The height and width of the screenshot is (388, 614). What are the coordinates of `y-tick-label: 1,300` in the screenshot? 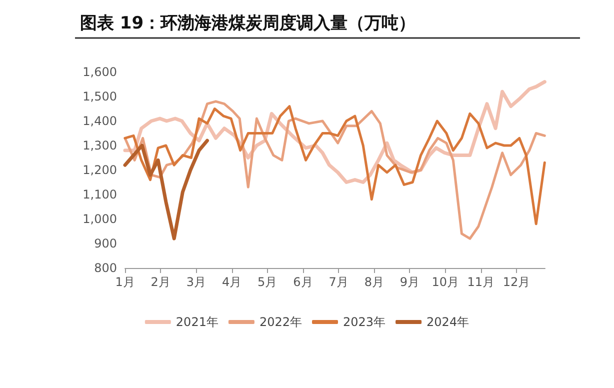 It's located at (99, 145).